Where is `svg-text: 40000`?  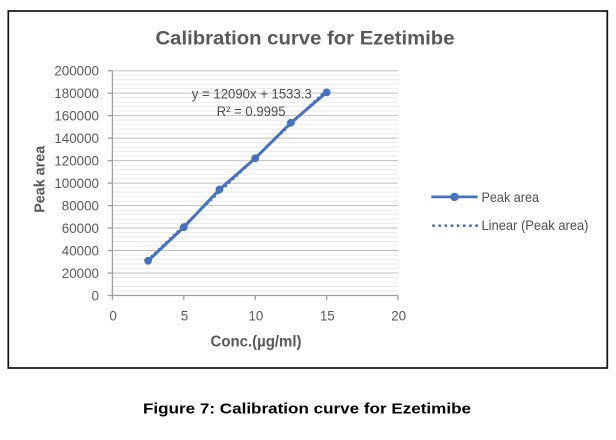 svg-text: 40000 is located at coordinates (80, 250).